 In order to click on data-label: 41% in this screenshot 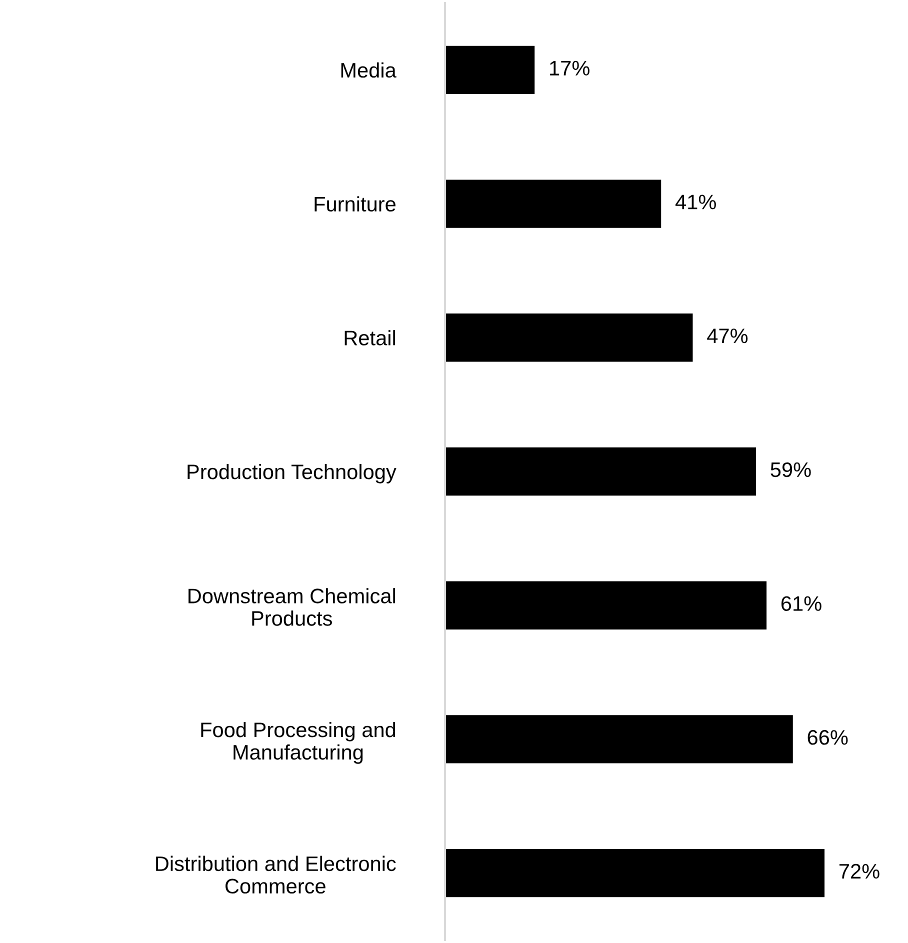, I will do `click(695, 202)`.